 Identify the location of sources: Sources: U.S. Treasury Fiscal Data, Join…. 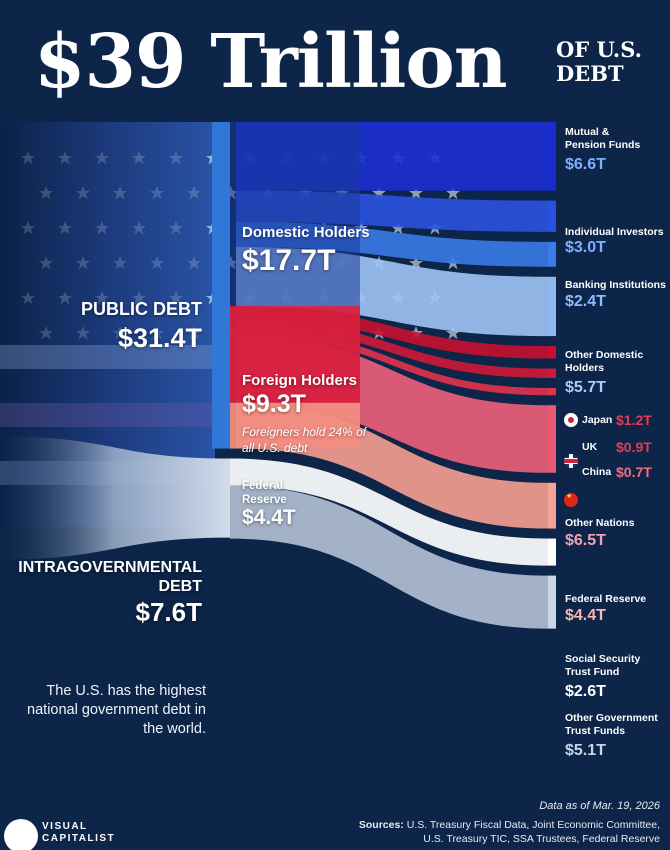
(480, 832).